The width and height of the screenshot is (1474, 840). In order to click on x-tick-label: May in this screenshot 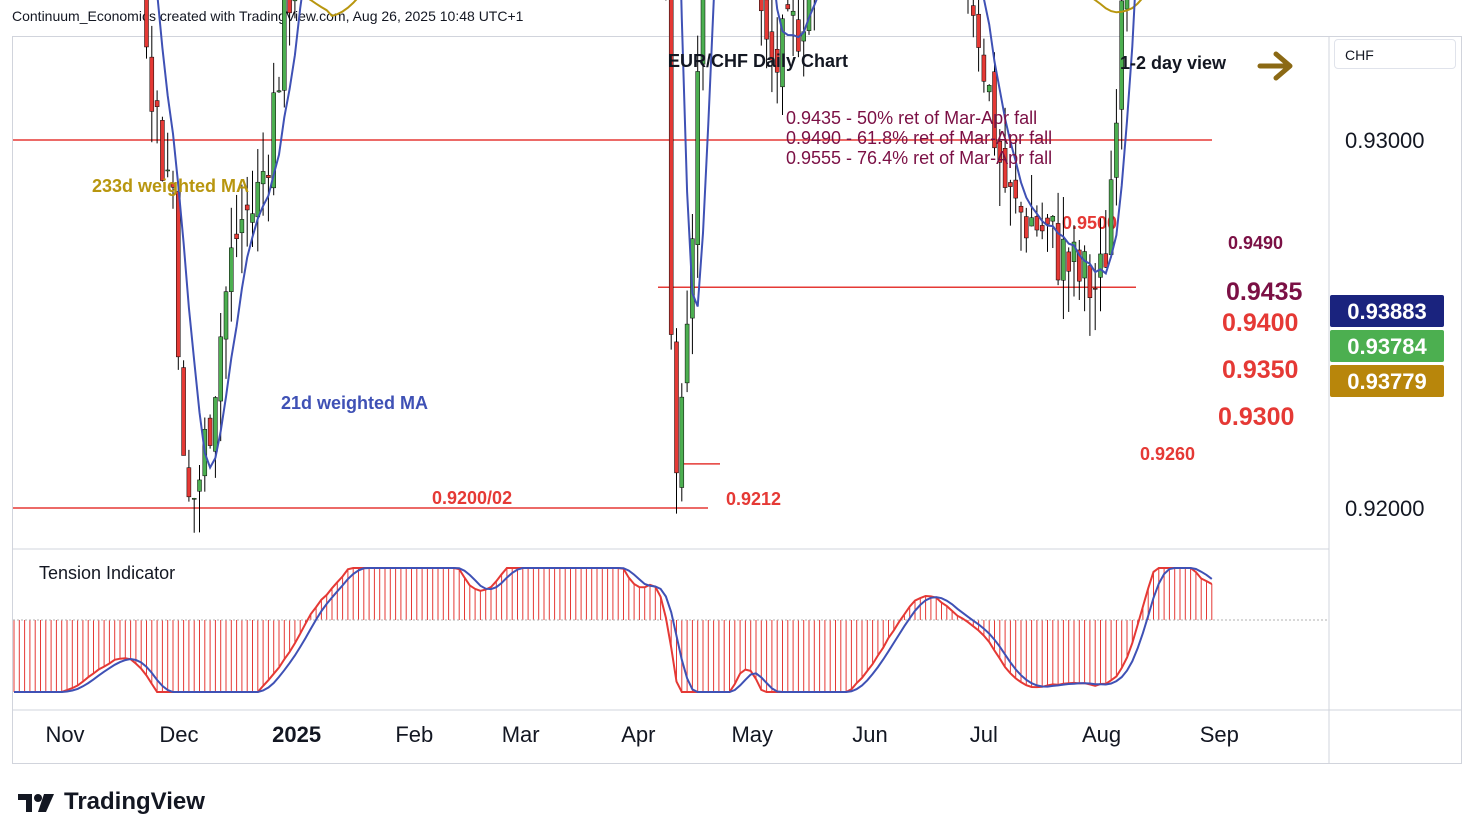, I will do `click(752, 734)`.